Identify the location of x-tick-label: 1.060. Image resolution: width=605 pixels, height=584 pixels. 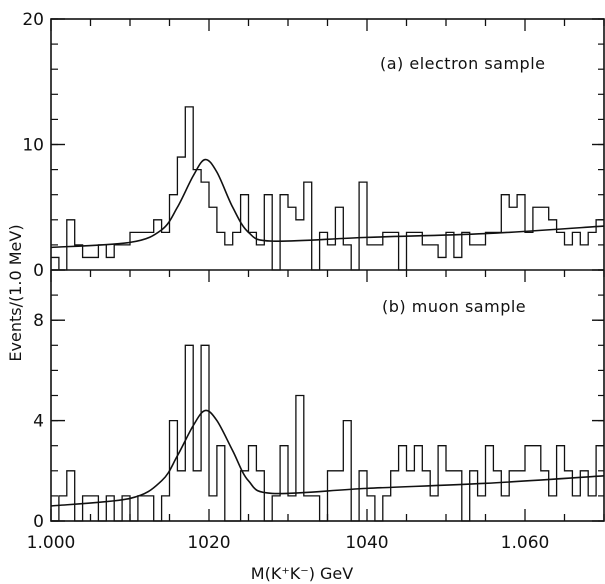
(525, 543).